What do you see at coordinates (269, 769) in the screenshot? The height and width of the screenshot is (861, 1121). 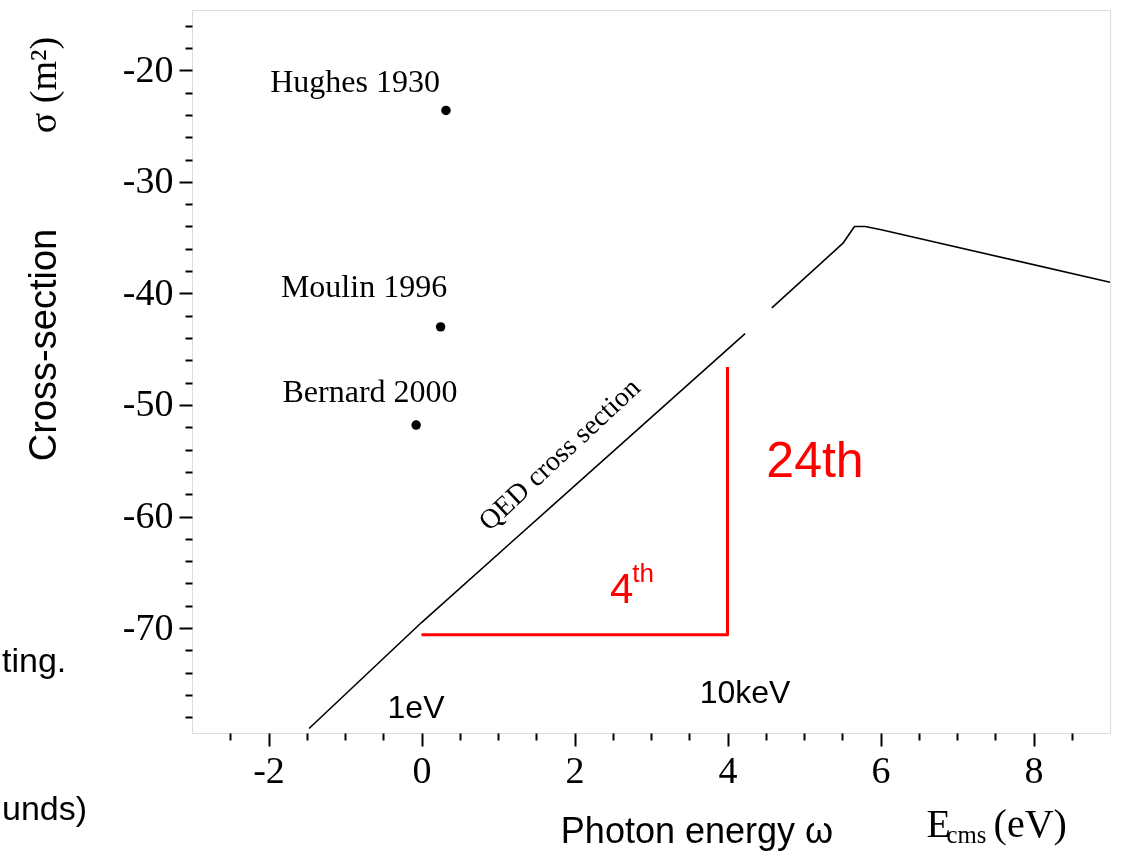 I see `x-tick-label: -2` at bounding box center [269, 769].